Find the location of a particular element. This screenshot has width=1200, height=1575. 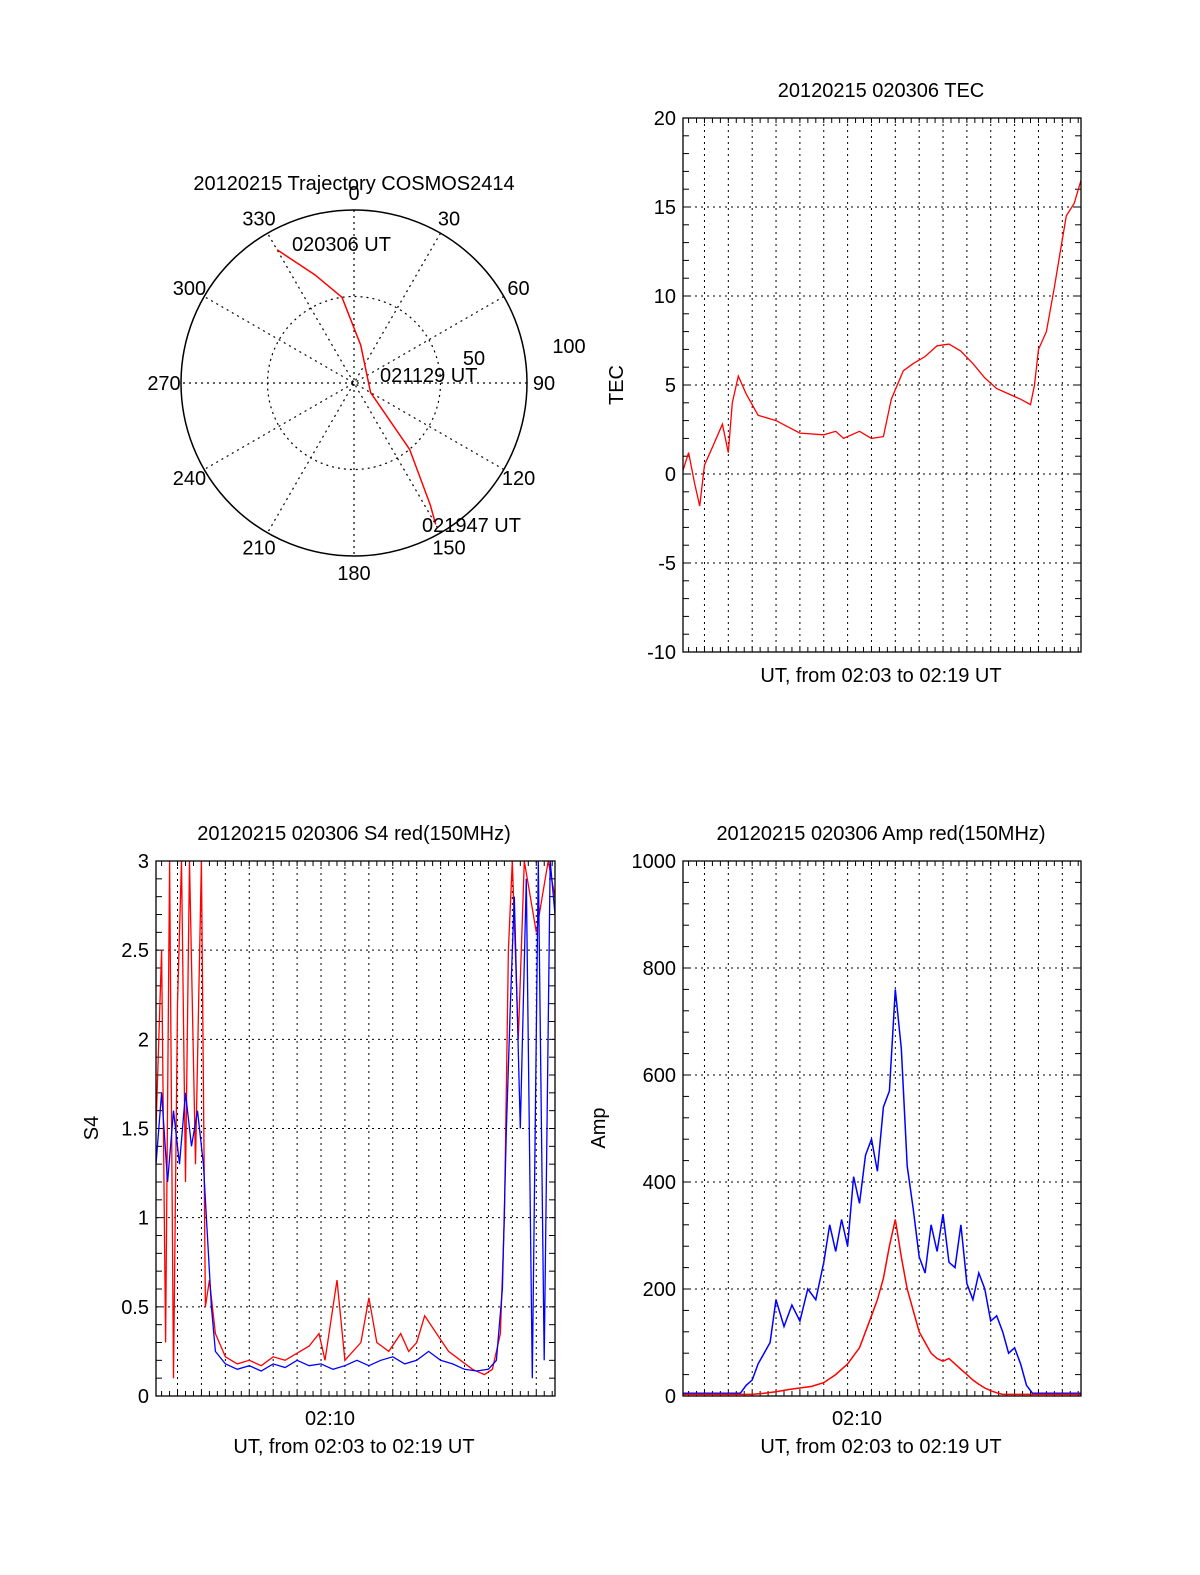

tec-ytick-label: -5 is located at coordinates (667, 564).